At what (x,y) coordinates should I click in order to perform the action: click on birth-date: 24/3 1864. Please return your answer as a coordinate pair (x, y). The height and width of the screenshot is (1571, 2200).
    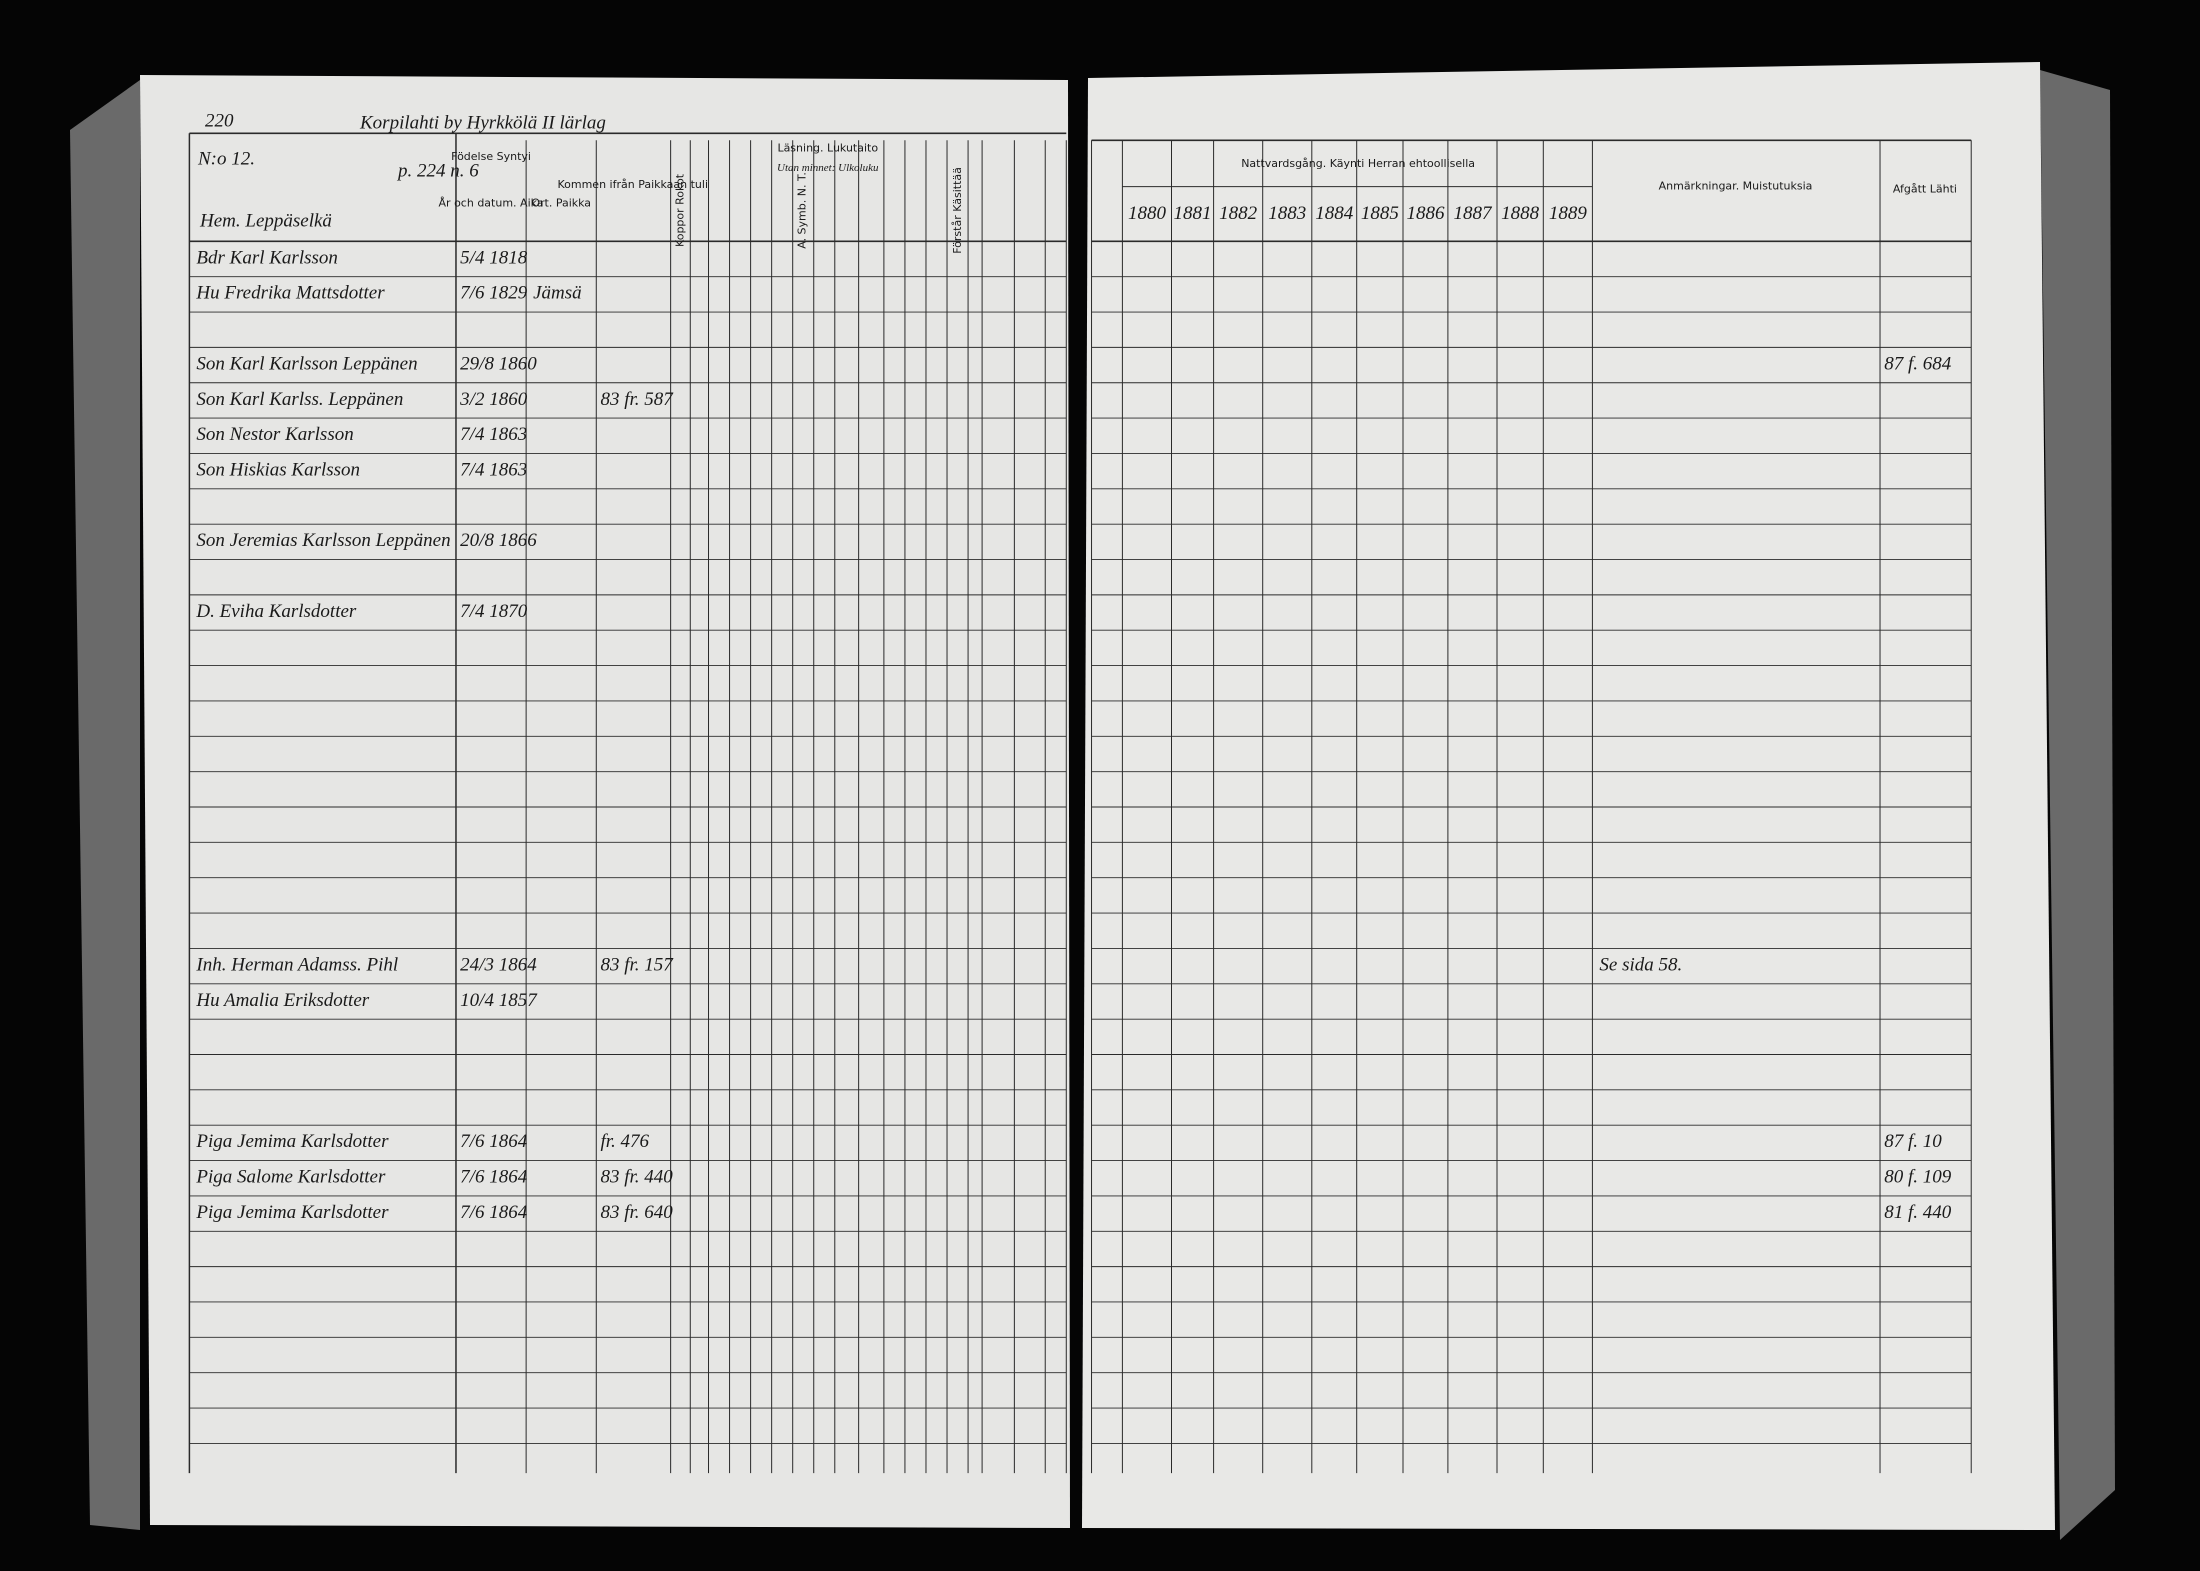
    Looking at the image, I should click on (498, 964).